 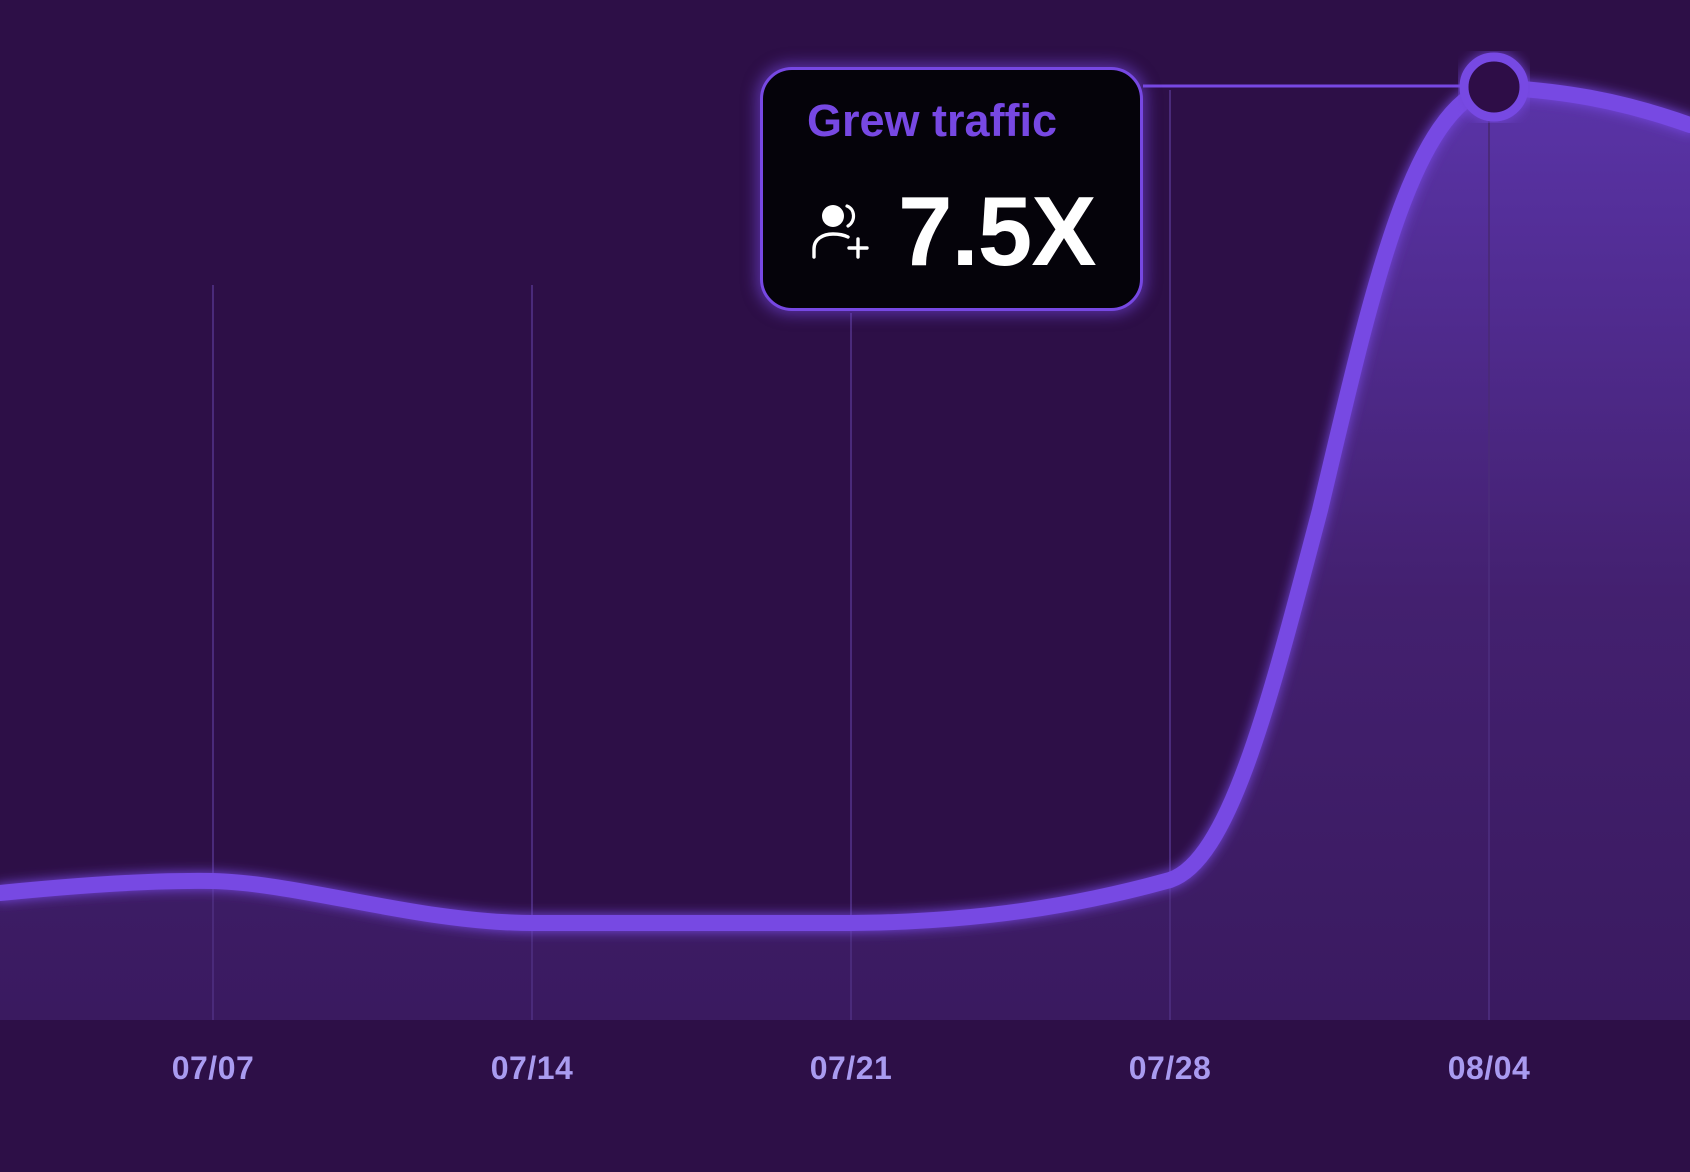 What do you see at coordinates (213, 1068) in the screenshot?
I see `x-tick-label-0707: 07/07` at bounding box center [213, 1068].